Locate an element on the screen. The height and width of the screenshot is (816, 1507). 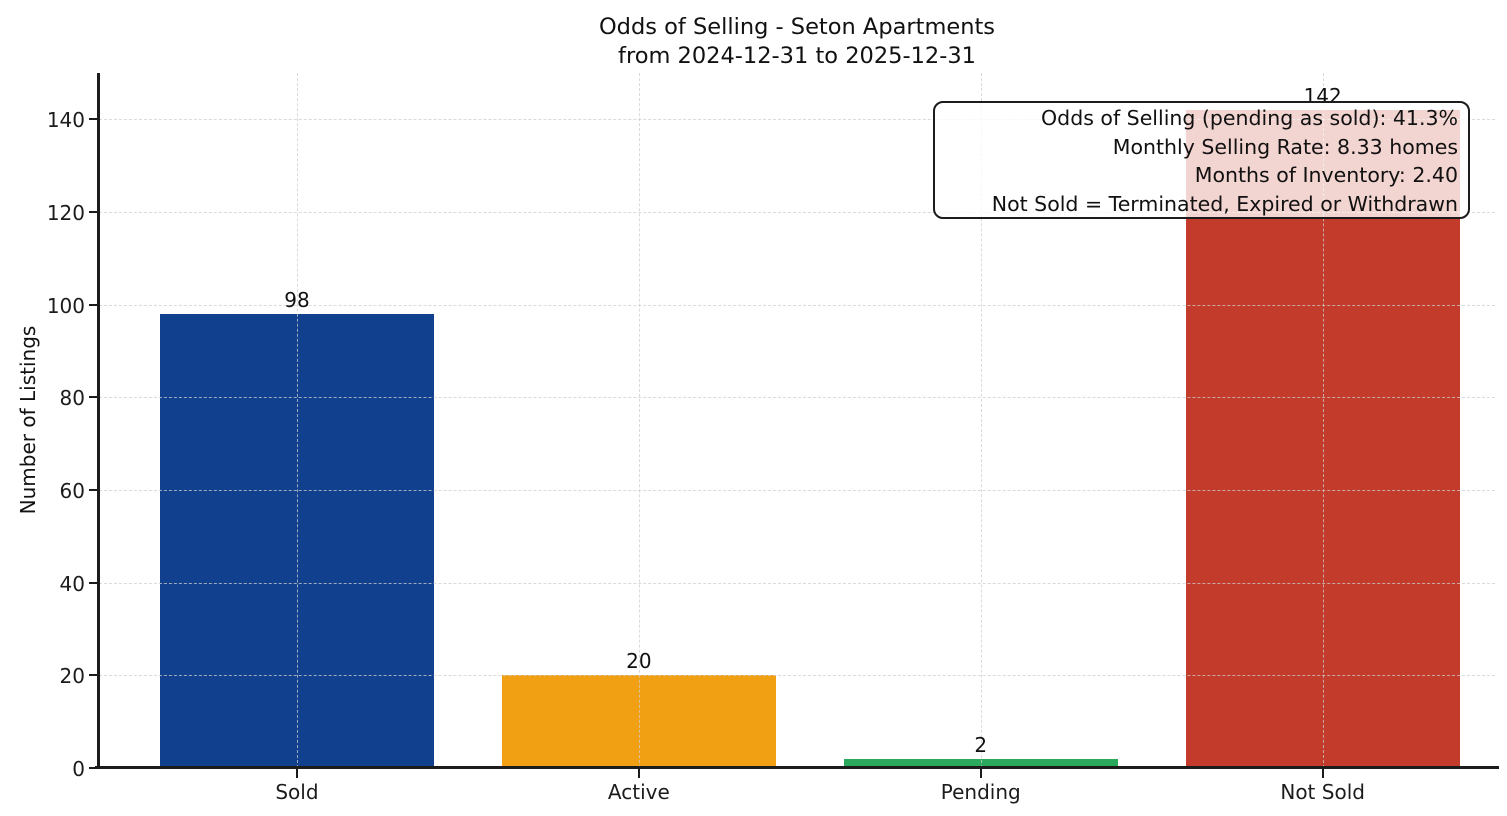
y-tick-label: 0 is located at coordinates (78, 769).